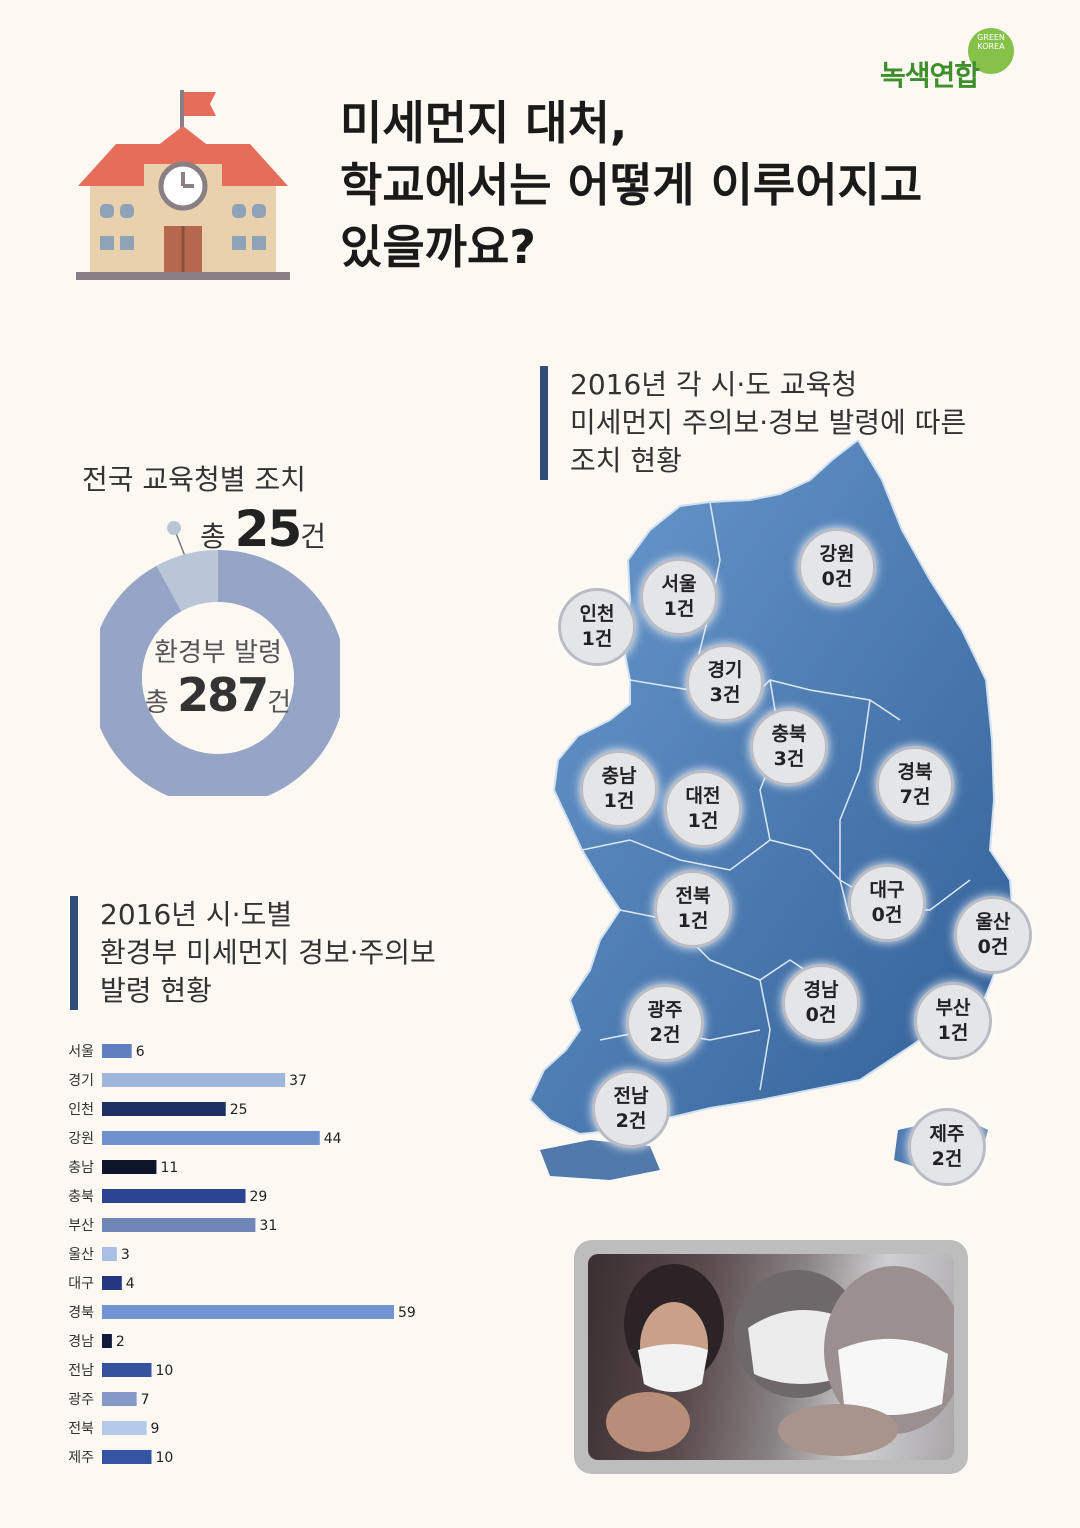  What do you see at coordinates (597, 614) in the screenshot?
I see `region-name: 인천` at bounding box center [597, 614].